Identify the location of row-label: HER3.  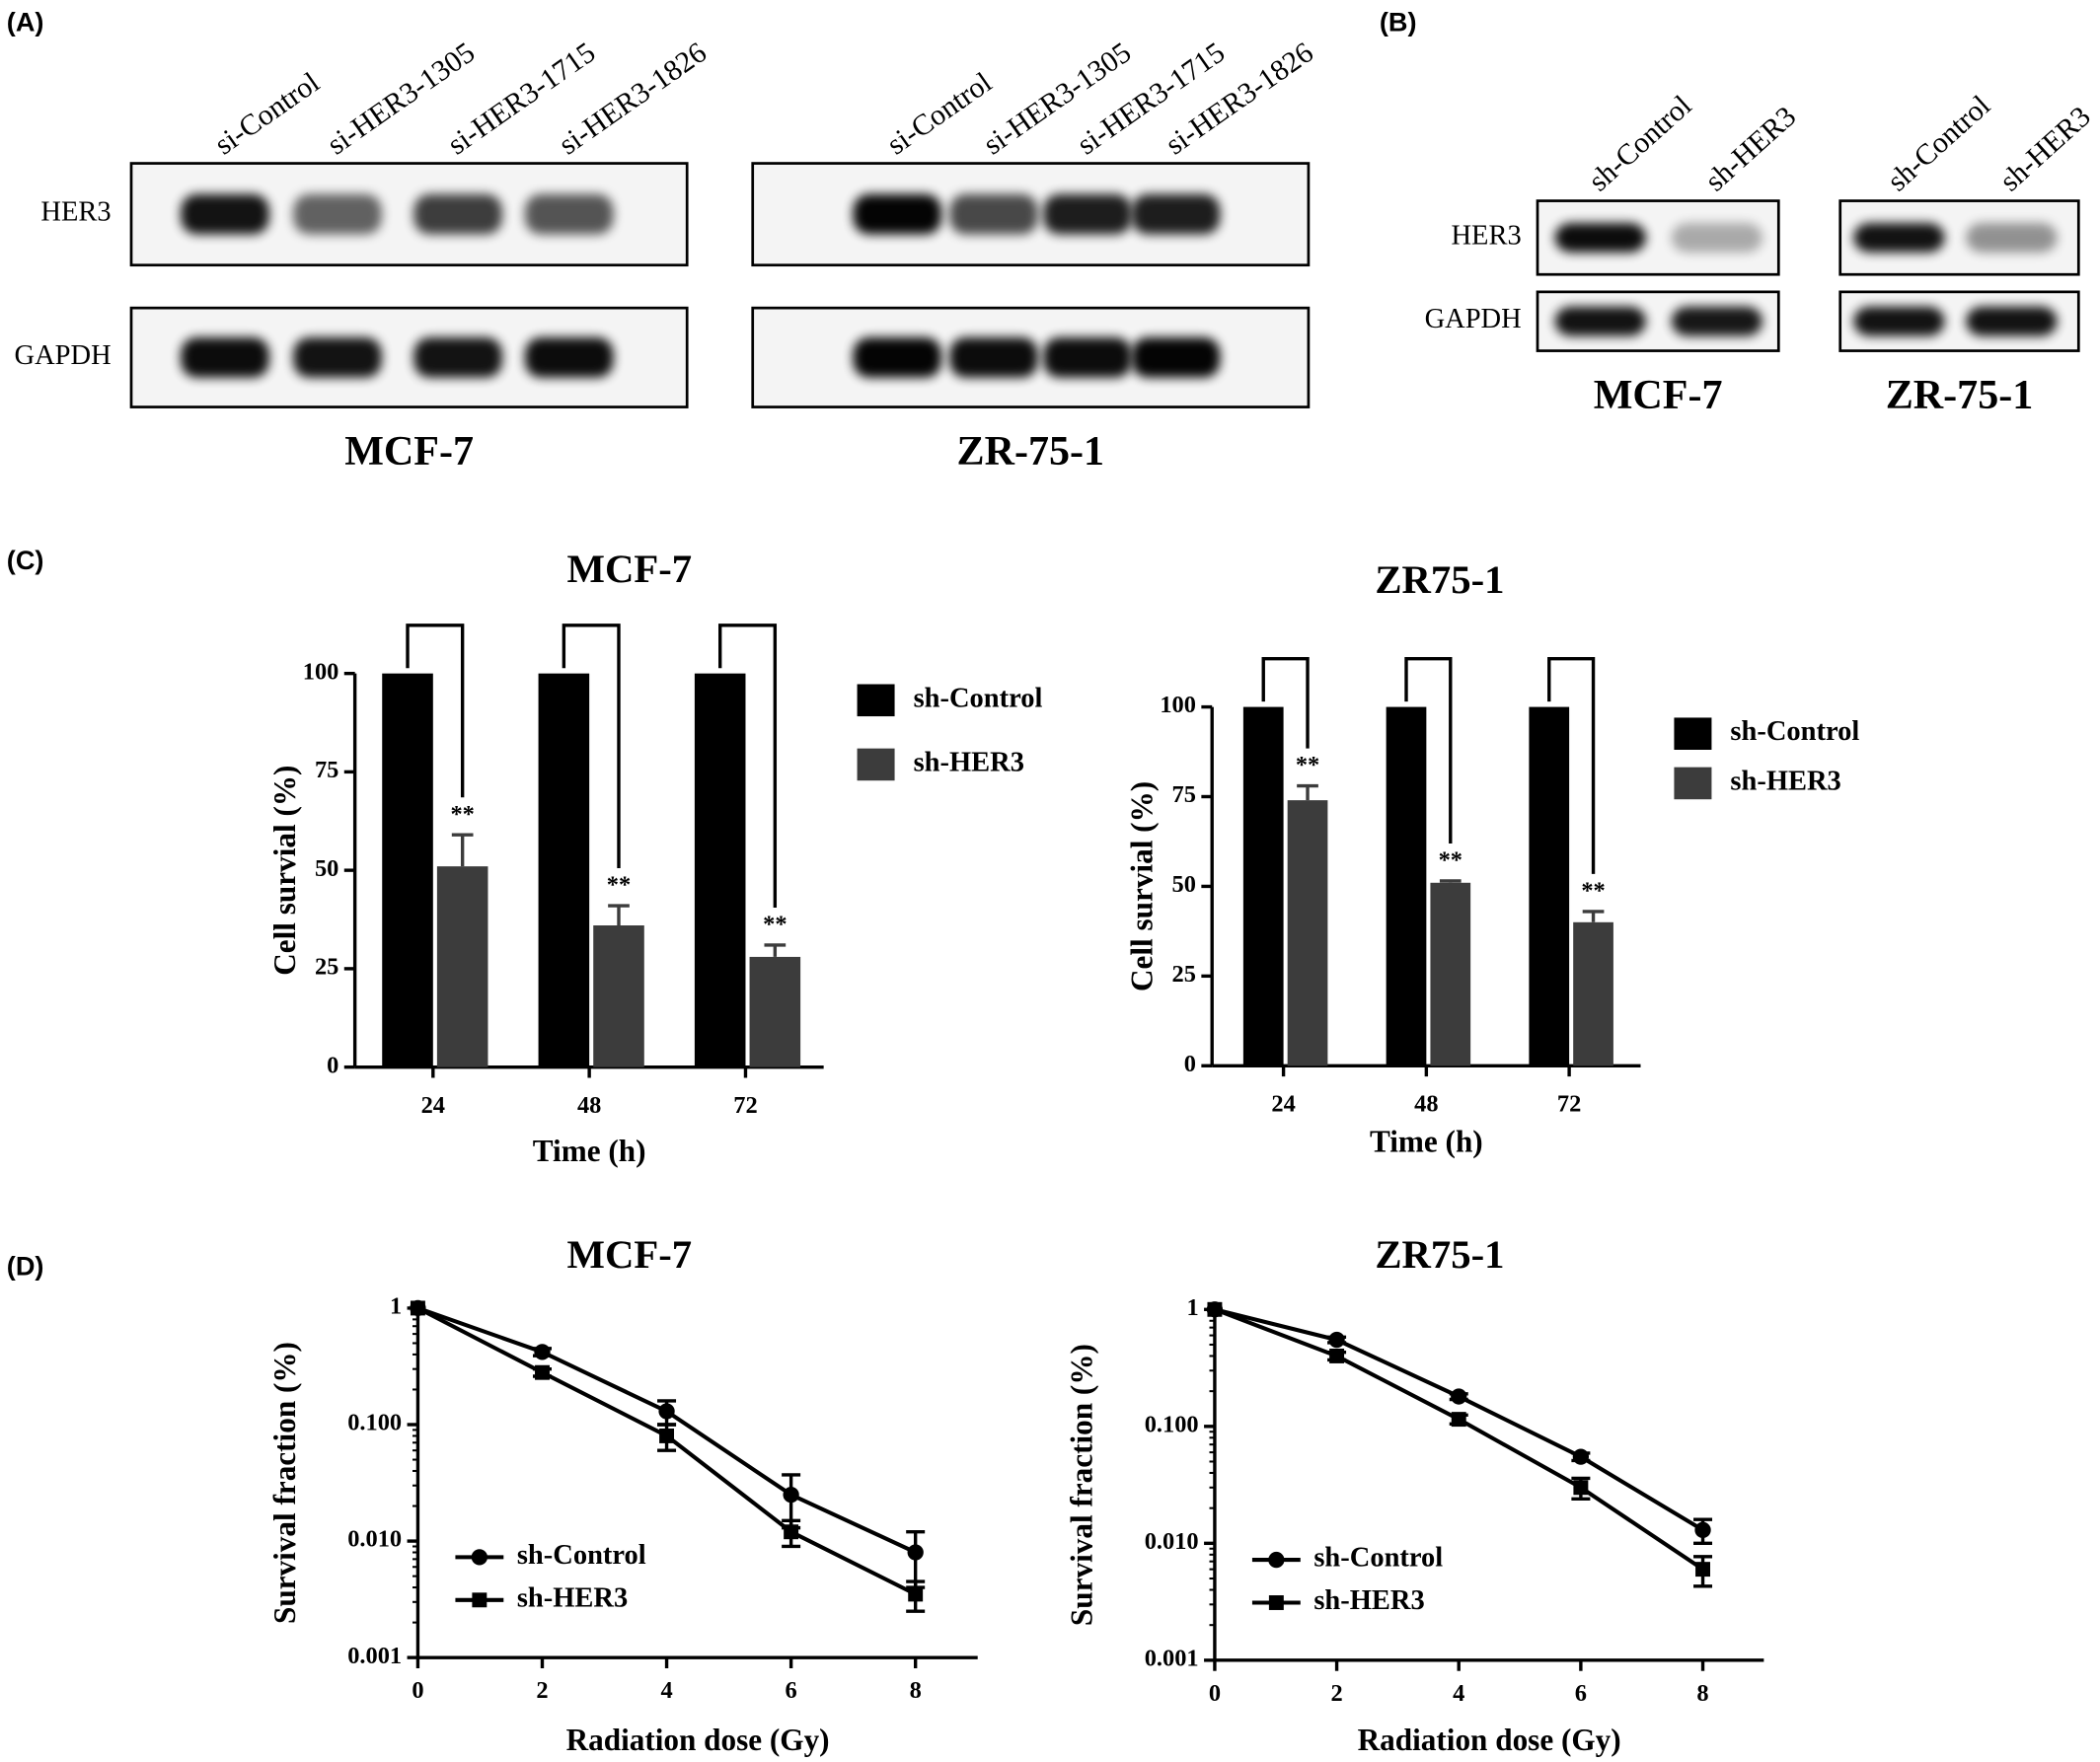
(1486, 235).